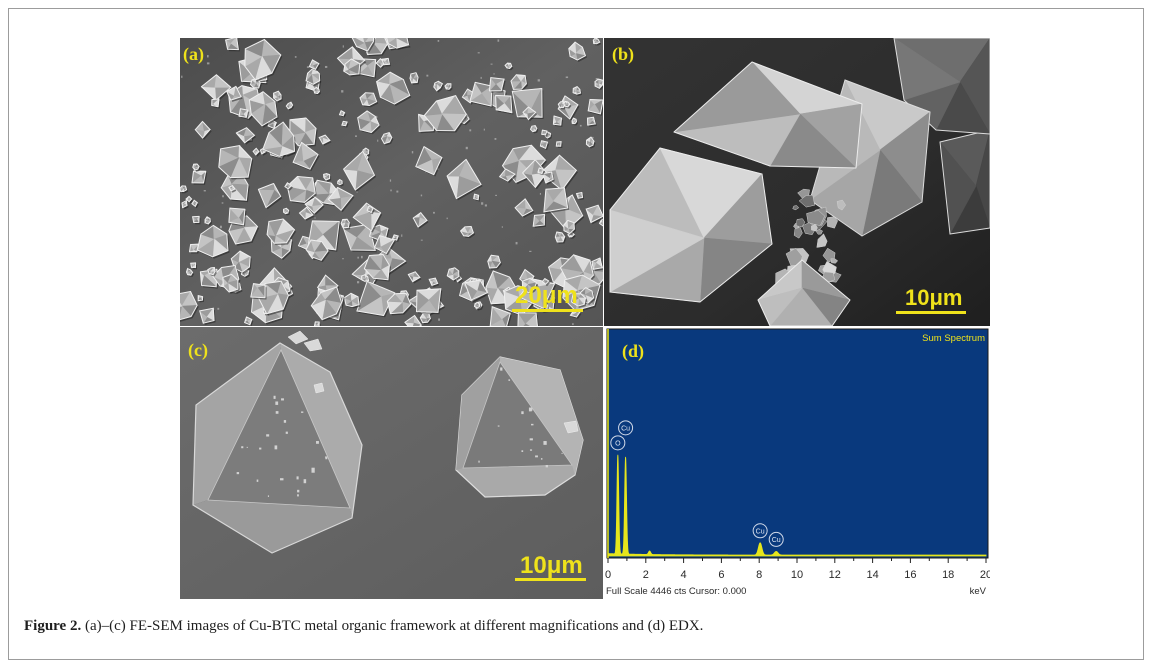 The height and width of the screenshot is (669, 1152). I want to click on scale-bar-label-a: 20μm, so click(546, 295).